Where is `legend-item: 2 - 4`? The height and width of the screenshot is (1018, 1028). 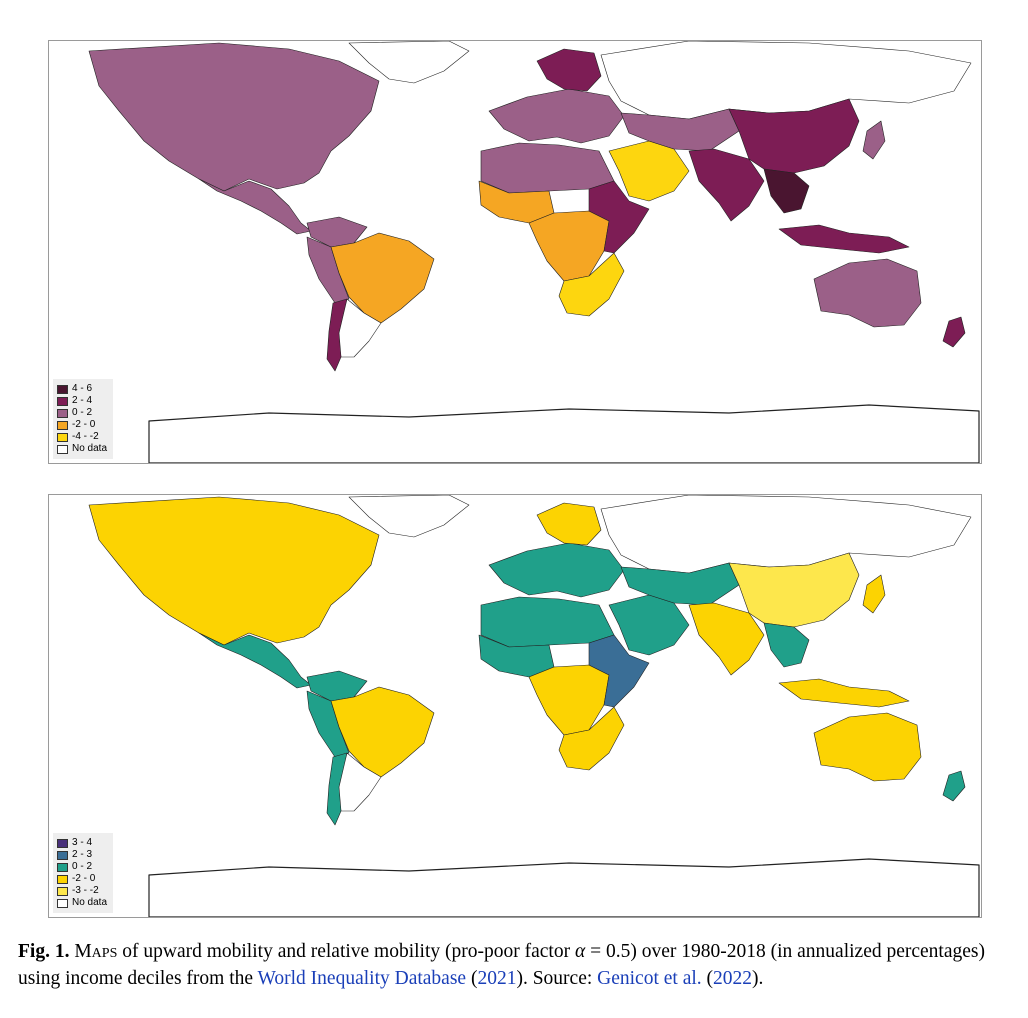
legend-item: 2 - 4 is located at coordinates (82, 401).